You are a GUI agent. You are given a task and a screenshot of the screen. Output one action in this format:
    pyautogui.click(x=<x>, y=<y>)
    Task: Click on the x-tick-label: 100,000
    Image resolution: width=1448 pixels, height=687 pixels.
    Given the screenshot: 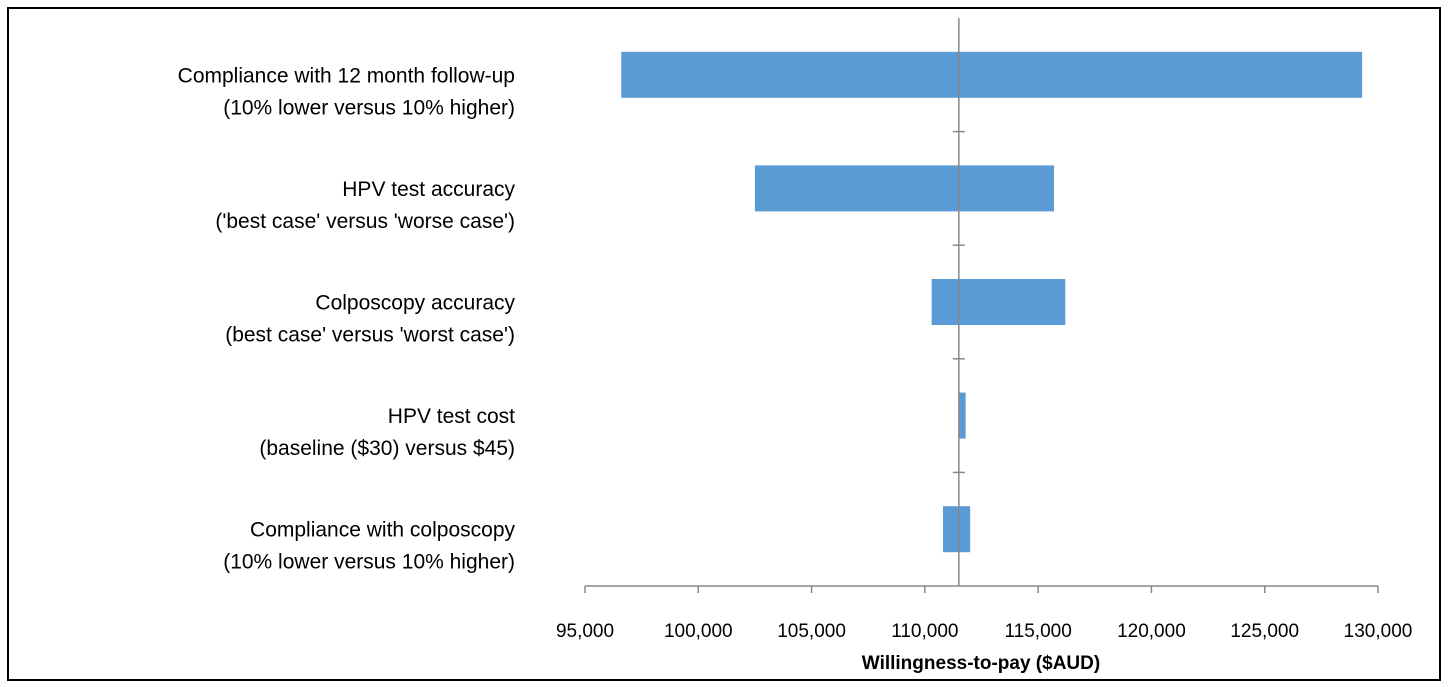 What is the action you would take?
    pyautogui.click(x=698, y=631)
    